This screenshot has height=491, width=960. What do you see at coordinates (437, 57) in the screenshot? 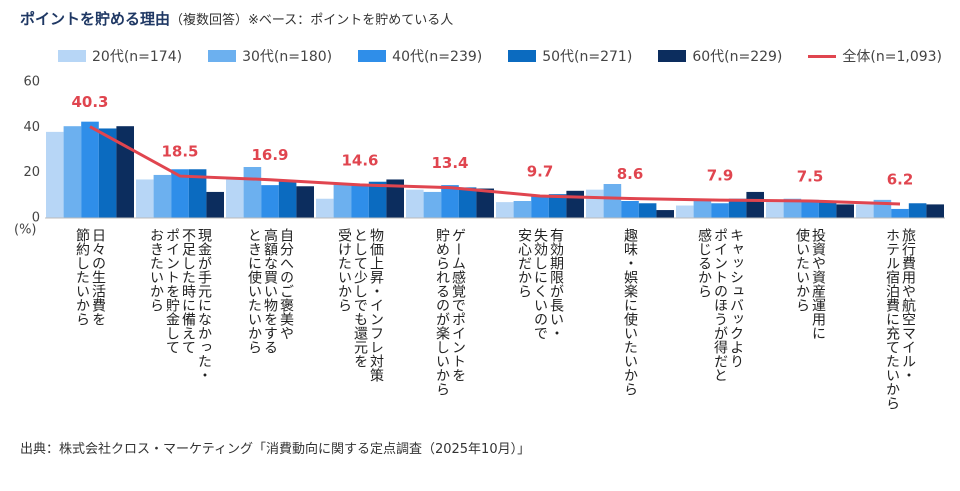
I see `legend-label: 40代(n=239)` at bounding box center [437, 57].